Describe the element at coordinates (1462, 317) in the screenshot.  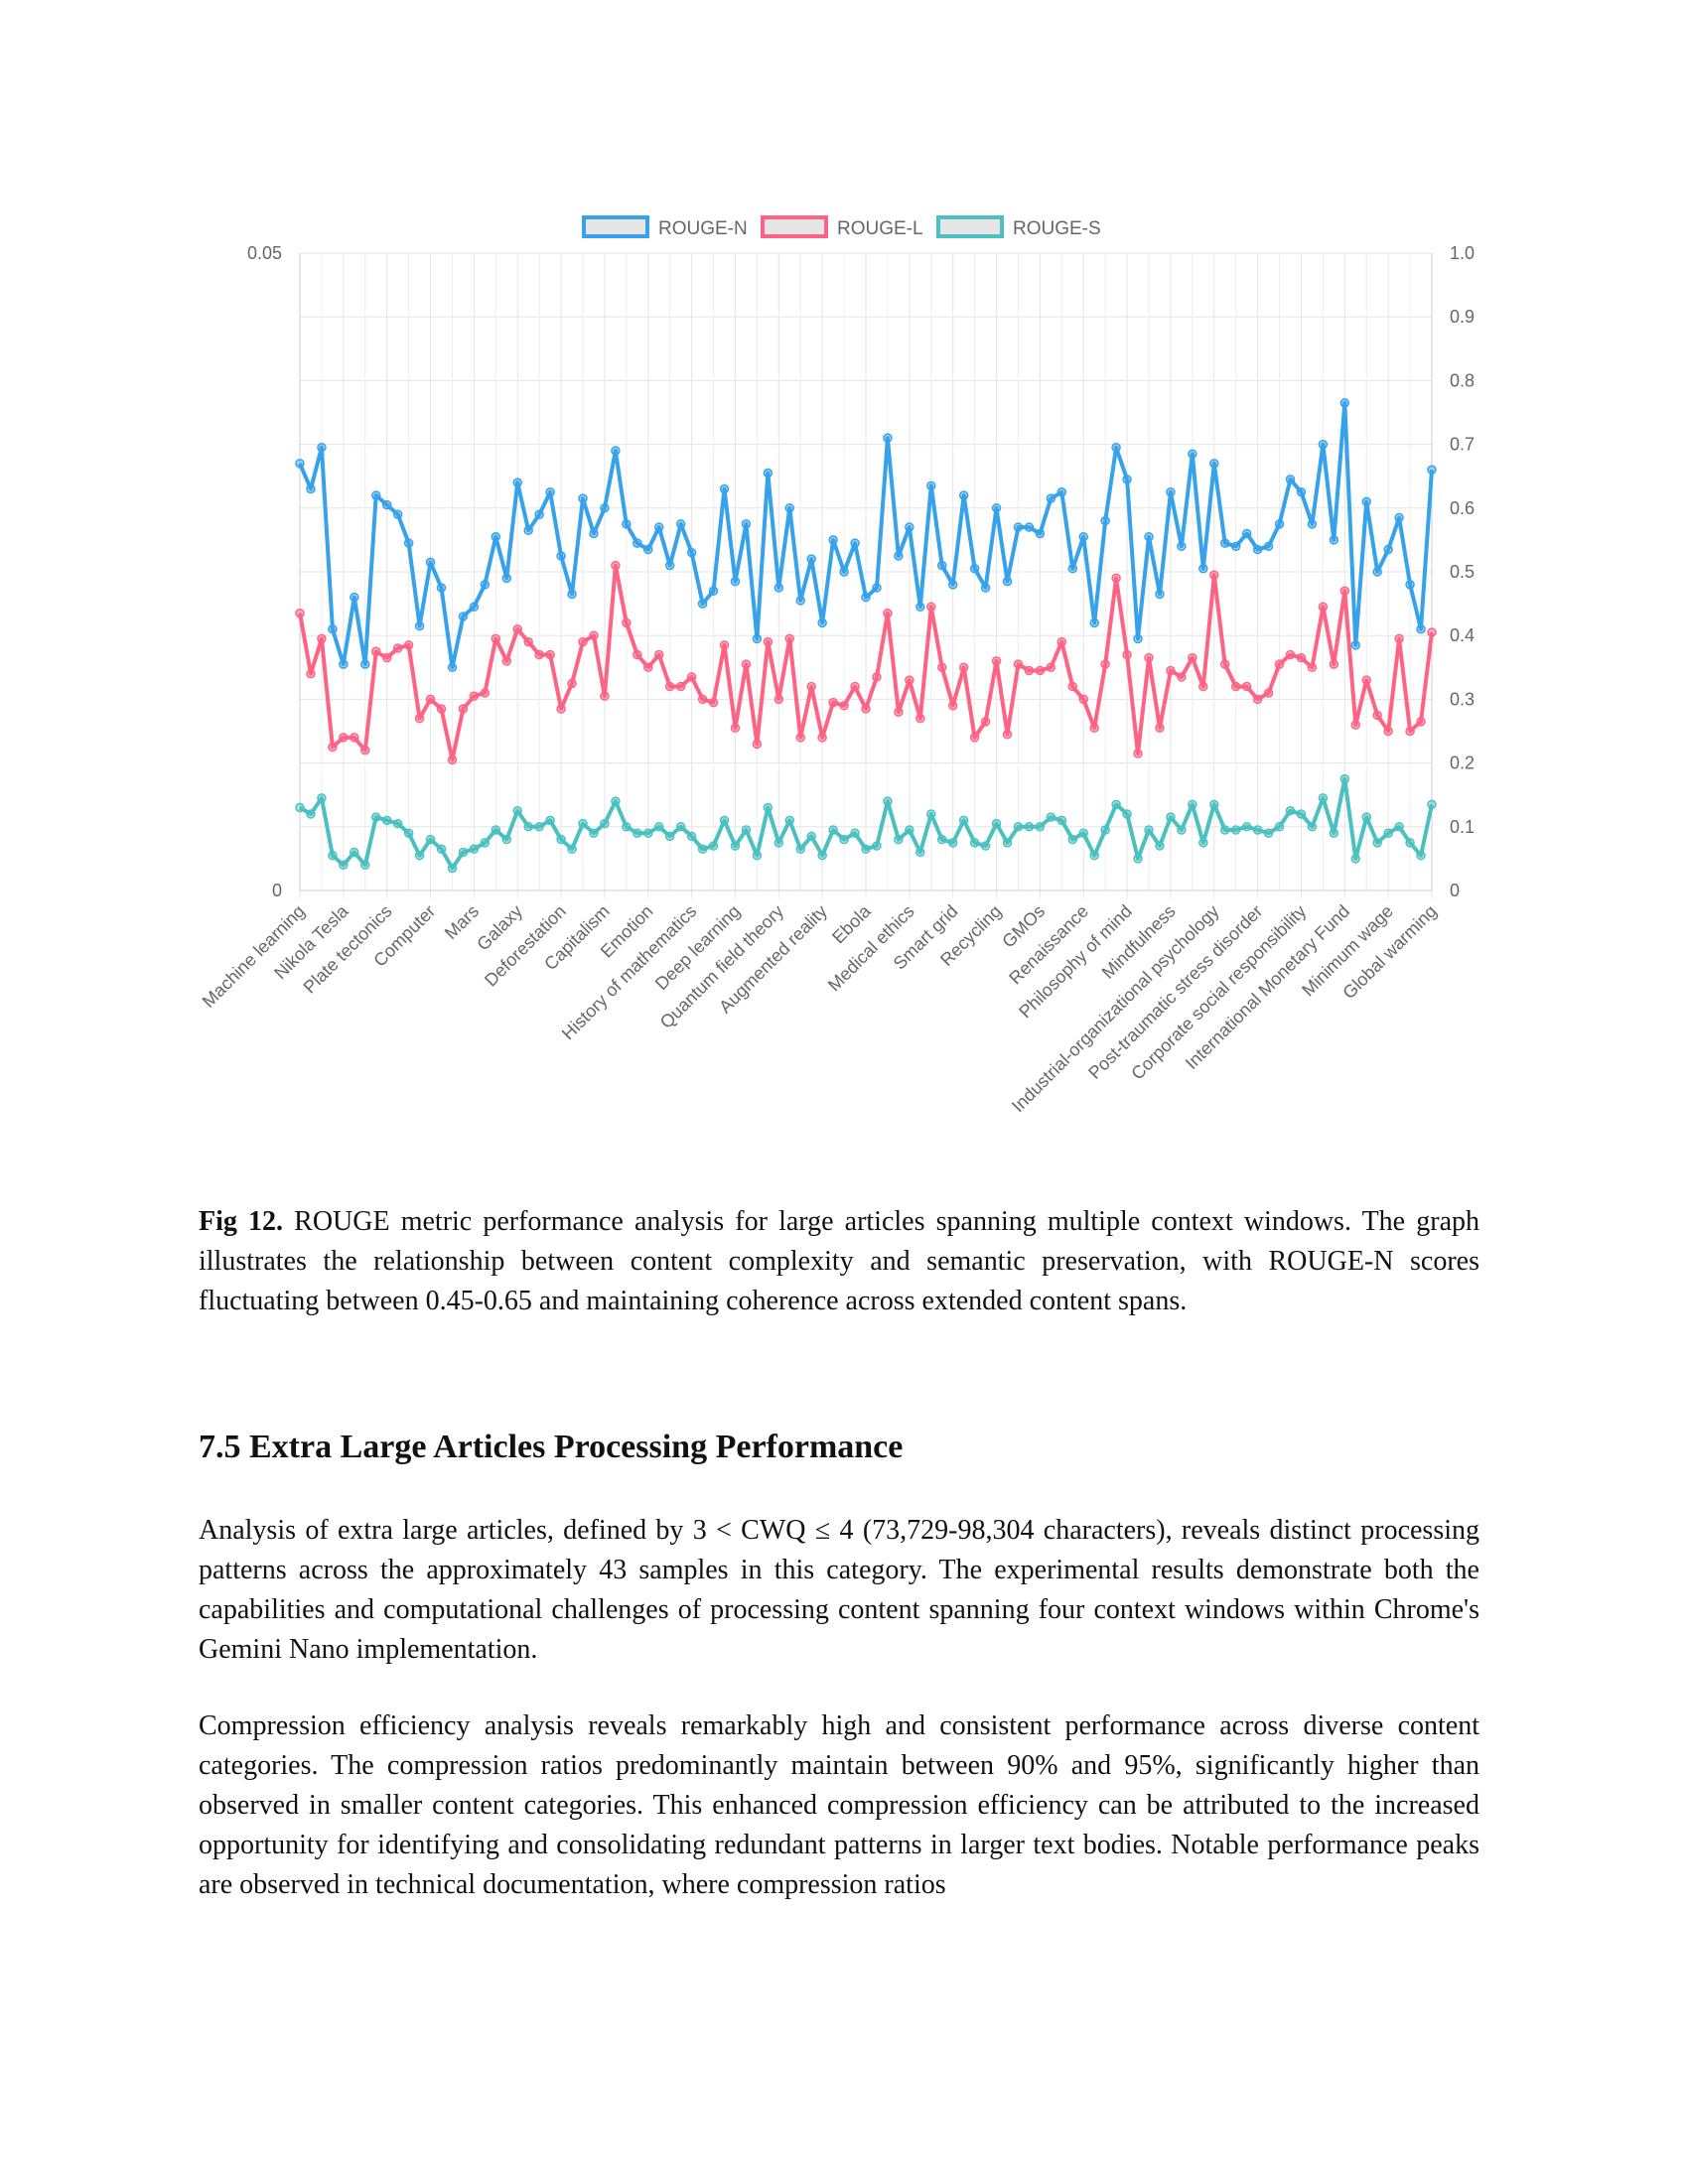
I see `right-tick-label: 0.9` at that location.